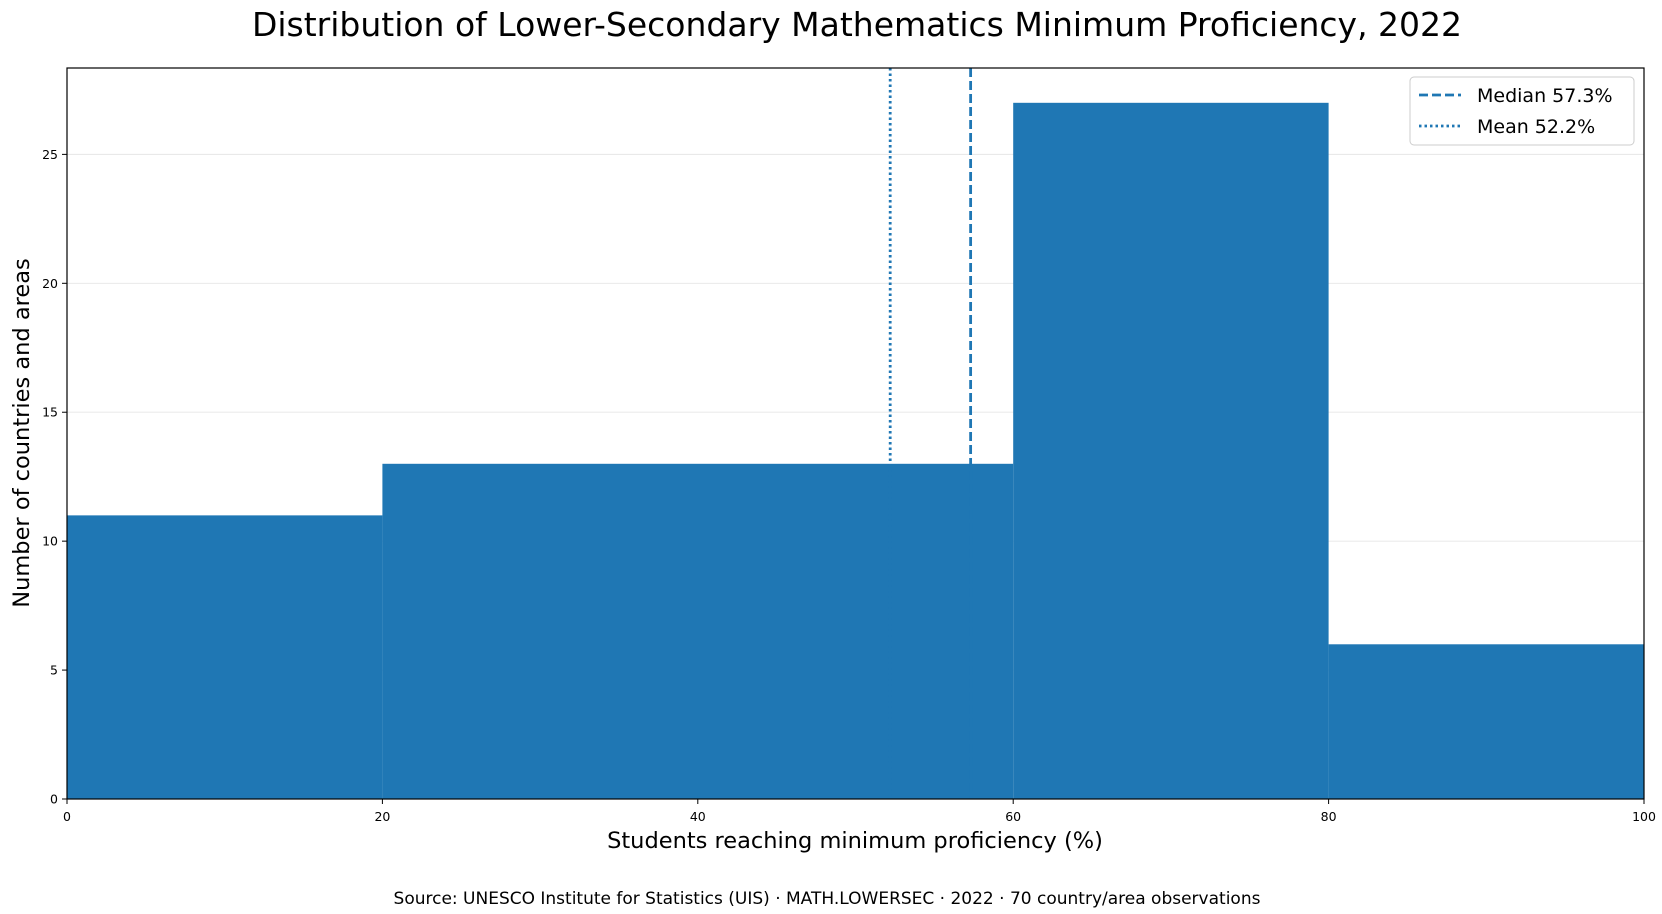 Image resolution: width=1662 pixels, height=914 pixels. I want to click on x-axis-ticks: 0 20 40 60 80 100, so click(859, 811).